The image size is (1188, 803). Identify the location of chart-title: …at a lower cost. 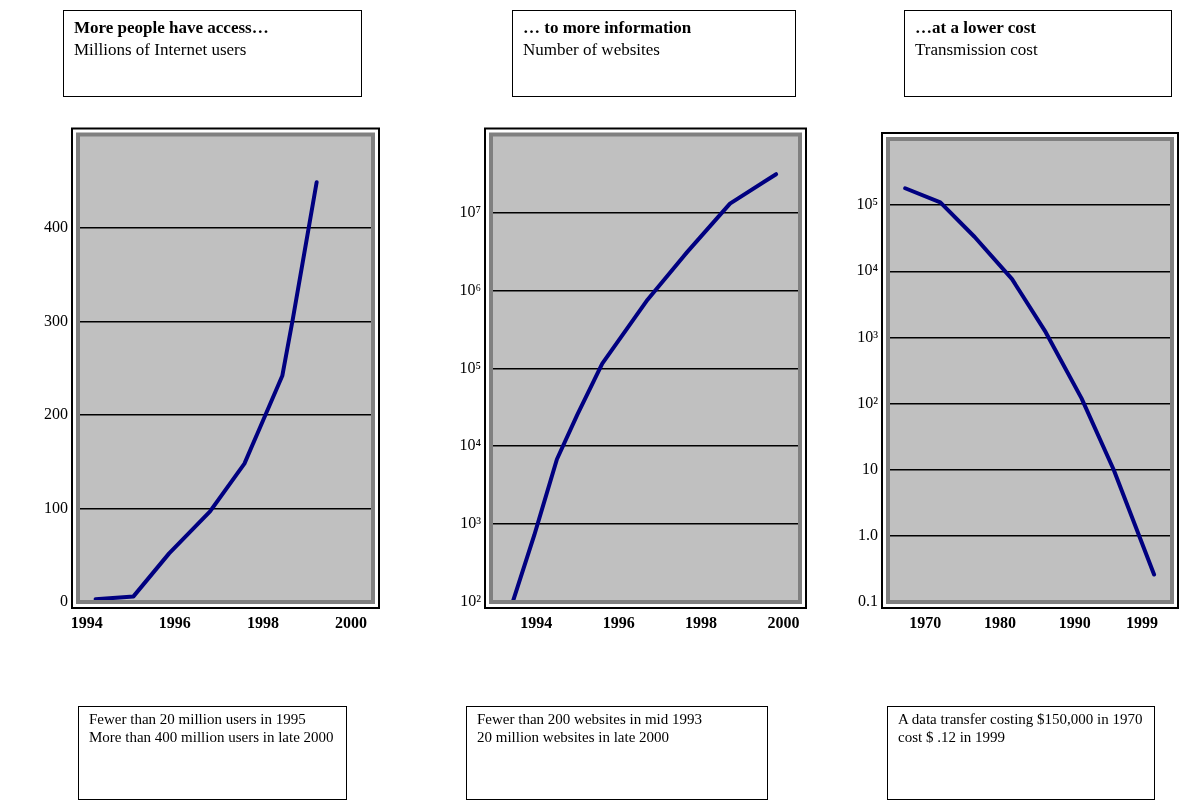
(976, 28).